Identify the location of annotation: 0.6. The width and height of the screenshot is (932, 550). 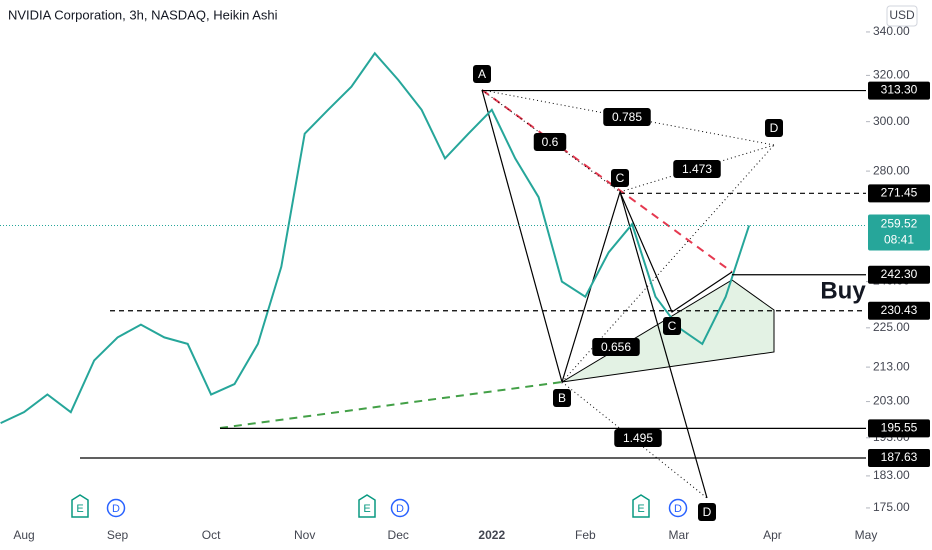
(550, 142).